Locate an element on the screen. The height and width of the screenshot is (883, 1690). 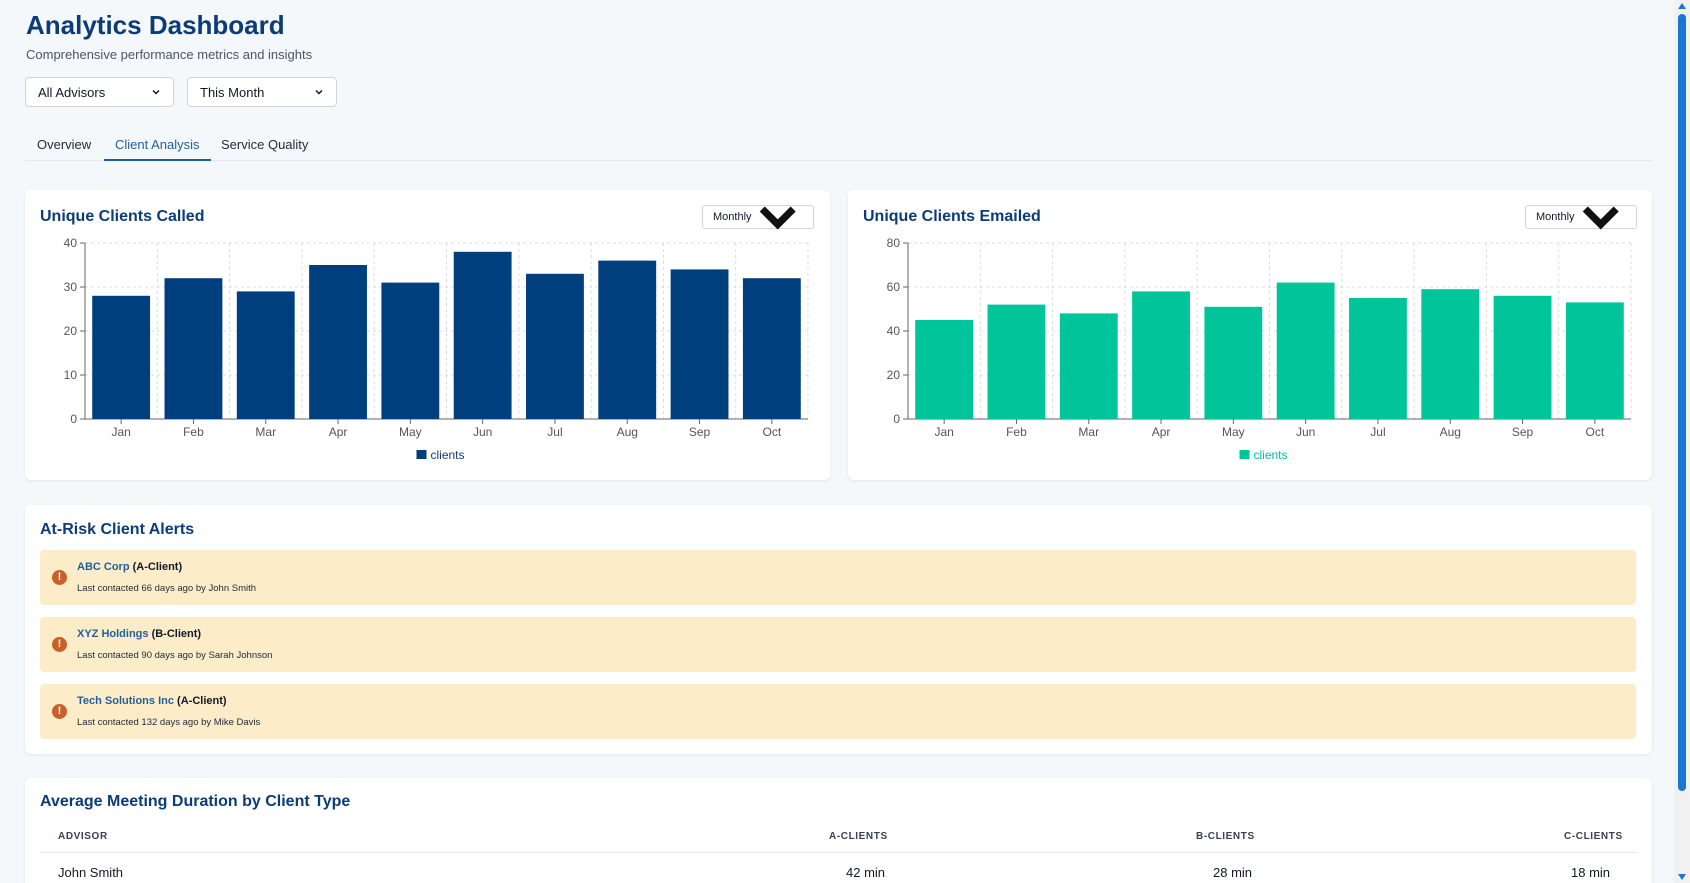
column-header-c-clients: C-CLIENTS is located at coordinates (1593, 836).